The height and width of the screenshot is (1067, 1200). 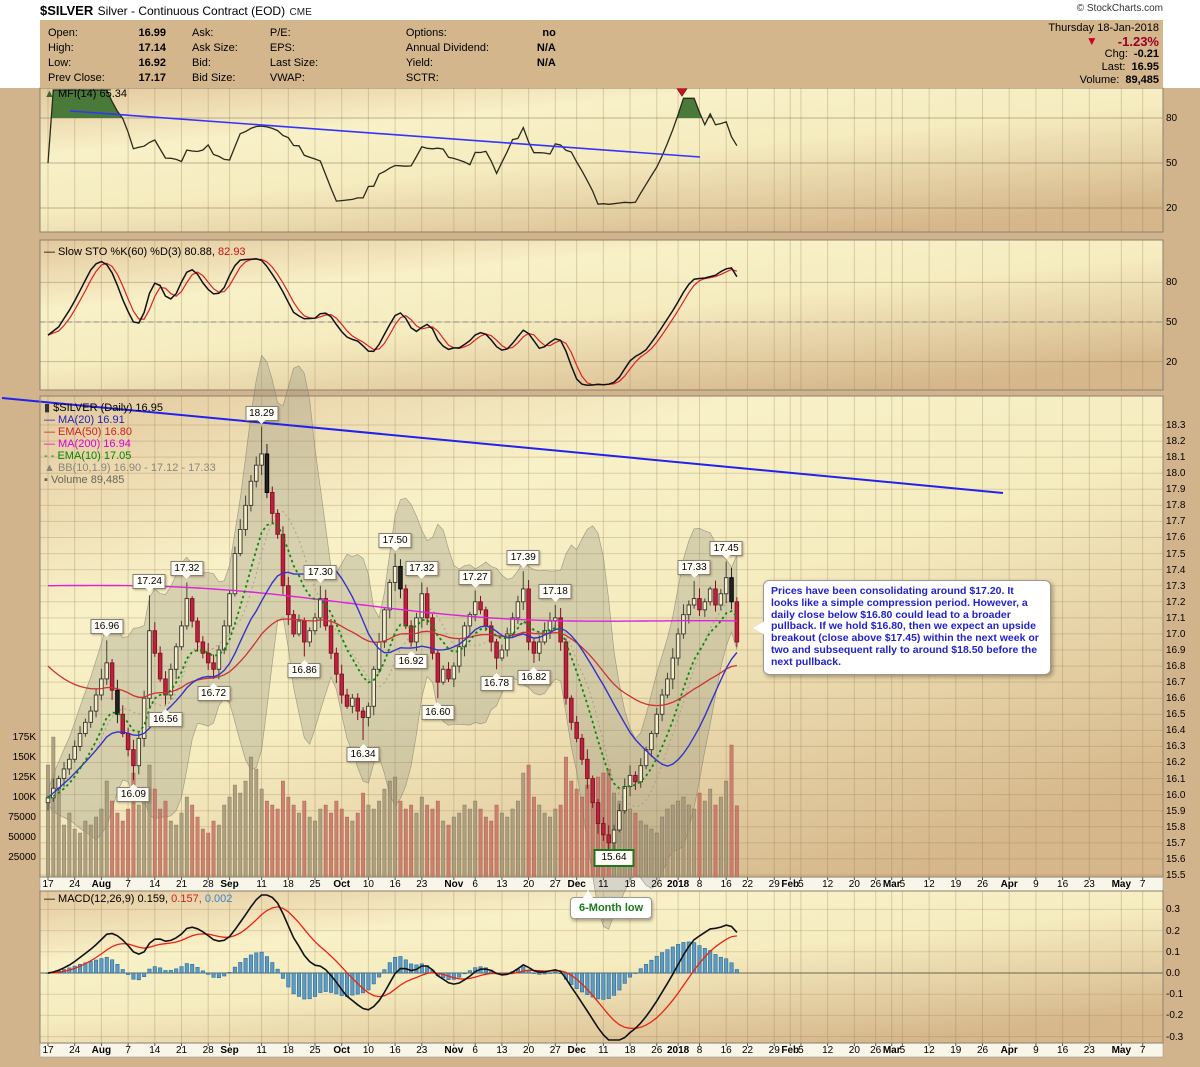 I want to click on six-month-low-price-box: 15.64, so click(x=614, y=858).